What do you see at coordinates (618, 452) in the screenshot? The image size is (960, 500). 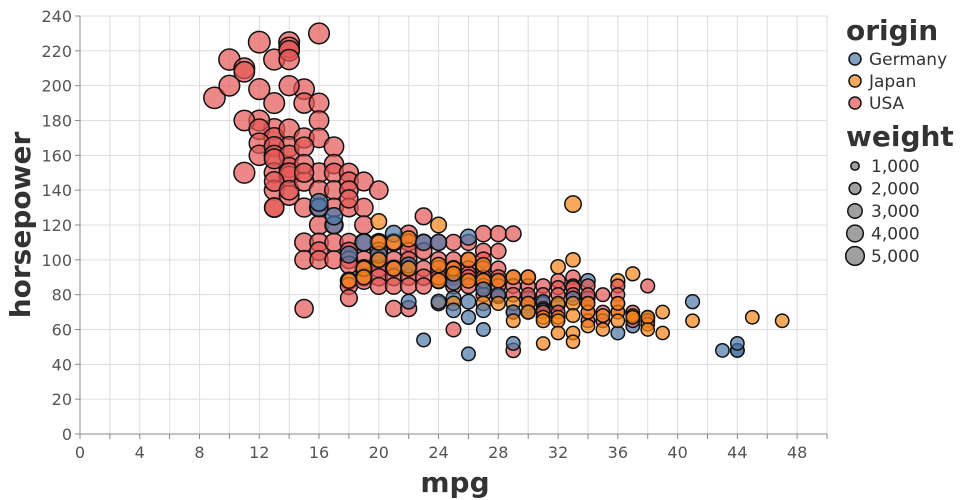 I see `x-tick-label: 36` at bounding box center [618, 452].